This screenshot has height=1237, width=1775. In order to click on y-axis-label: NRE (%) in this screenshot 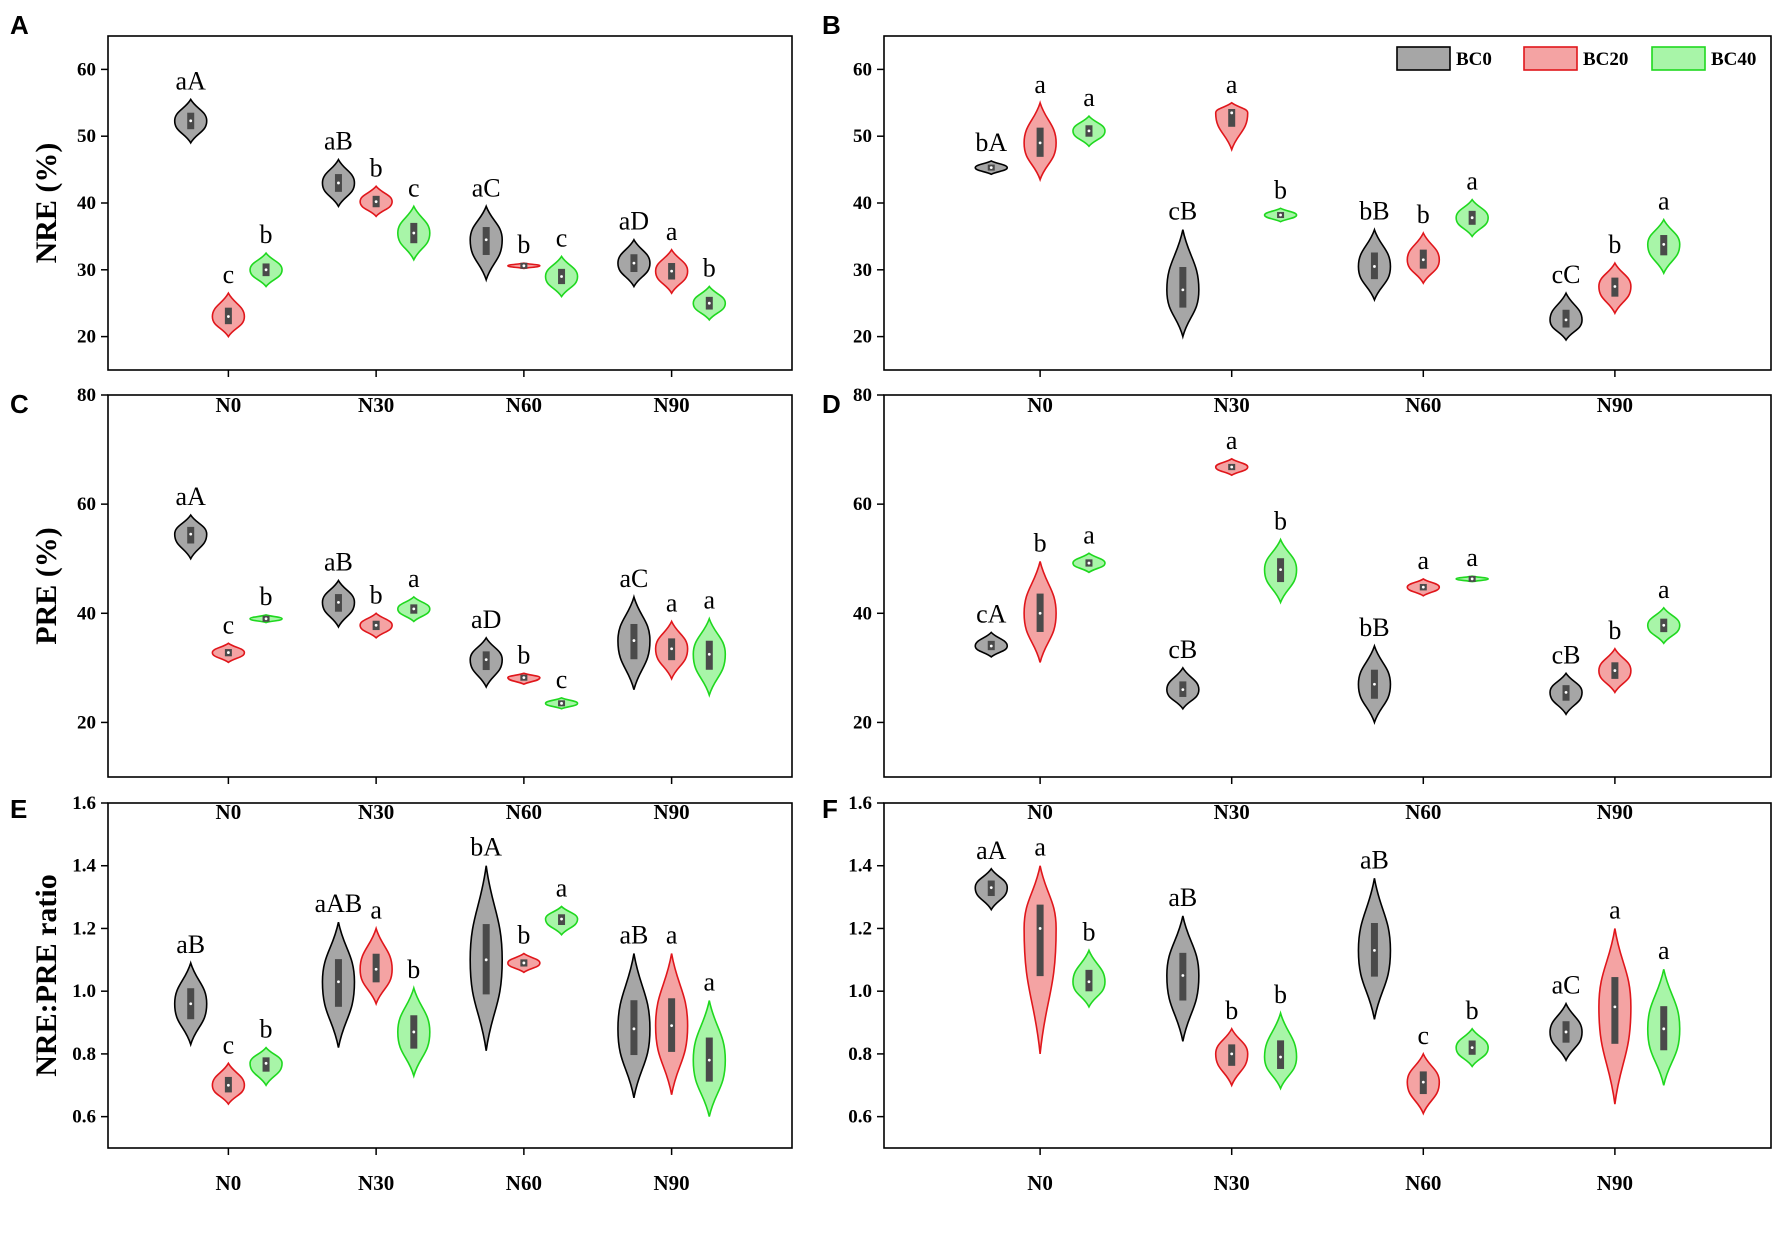, I will do `click(46, 203)`.